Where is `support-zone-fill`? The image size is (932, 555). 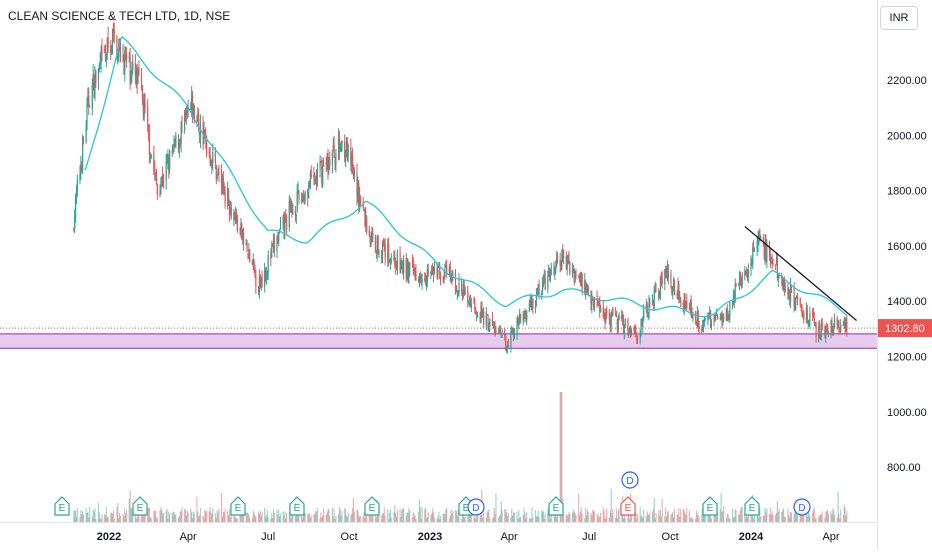 support-zone-fill is located at coordinates (438, 341).